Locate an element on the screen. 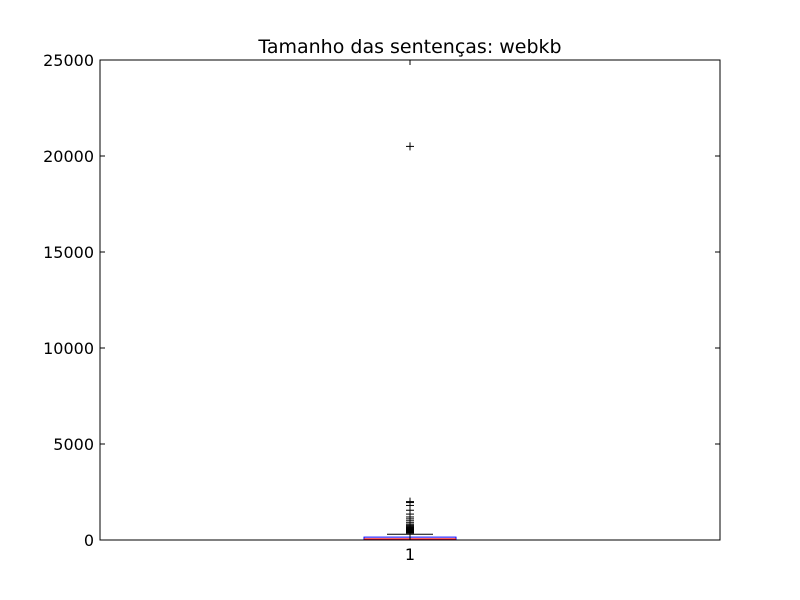 This screenshot has width=800, height=600. plot-marks is located at coordinates (410, 341).